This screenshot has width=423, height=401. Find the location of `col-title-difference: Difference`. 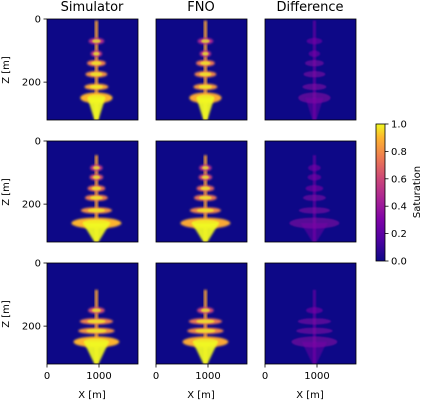

col-title-difference: Difference is located at coordinates (309, 7).